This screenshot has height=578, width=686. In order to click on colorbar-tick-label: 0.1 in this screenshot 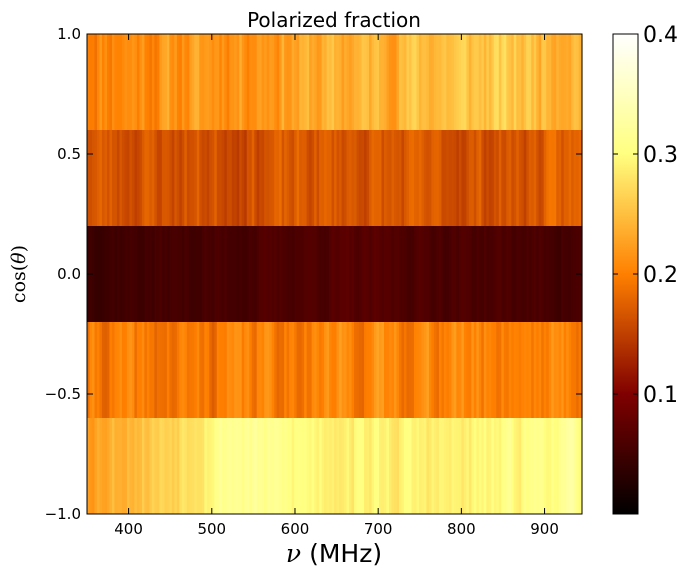, I will do `click(660, 395)`.